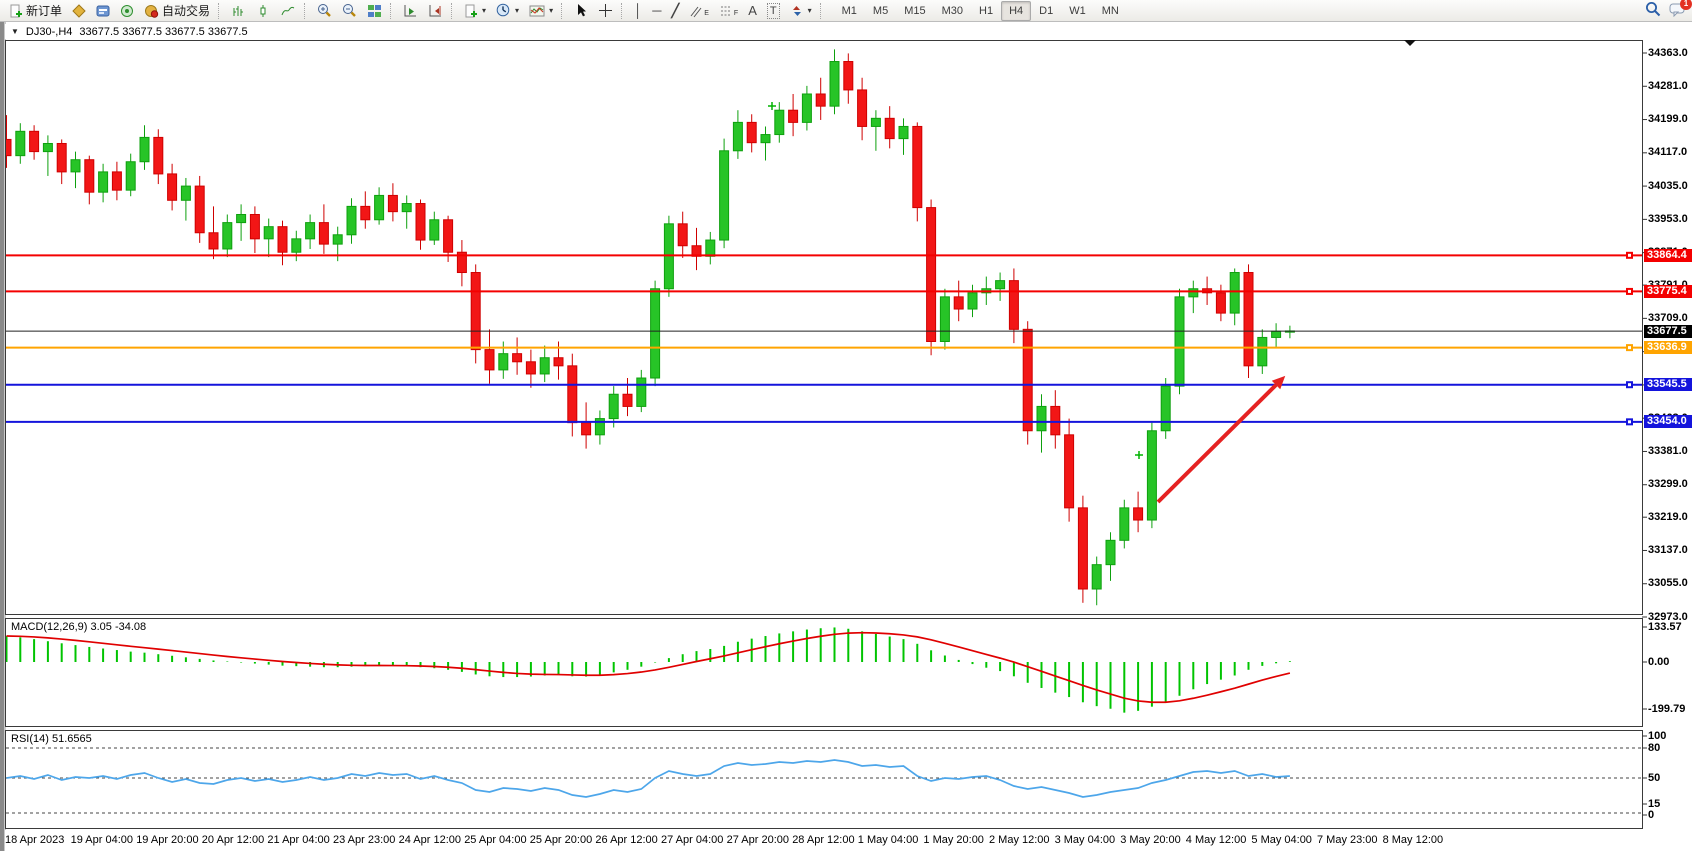 The height and width of the screenshot is (851, 1692). What do you see at coordinates (801, 11) in the screenshot?
I see `arrows-tool-button: ▾` at bounding box center [801, 11].